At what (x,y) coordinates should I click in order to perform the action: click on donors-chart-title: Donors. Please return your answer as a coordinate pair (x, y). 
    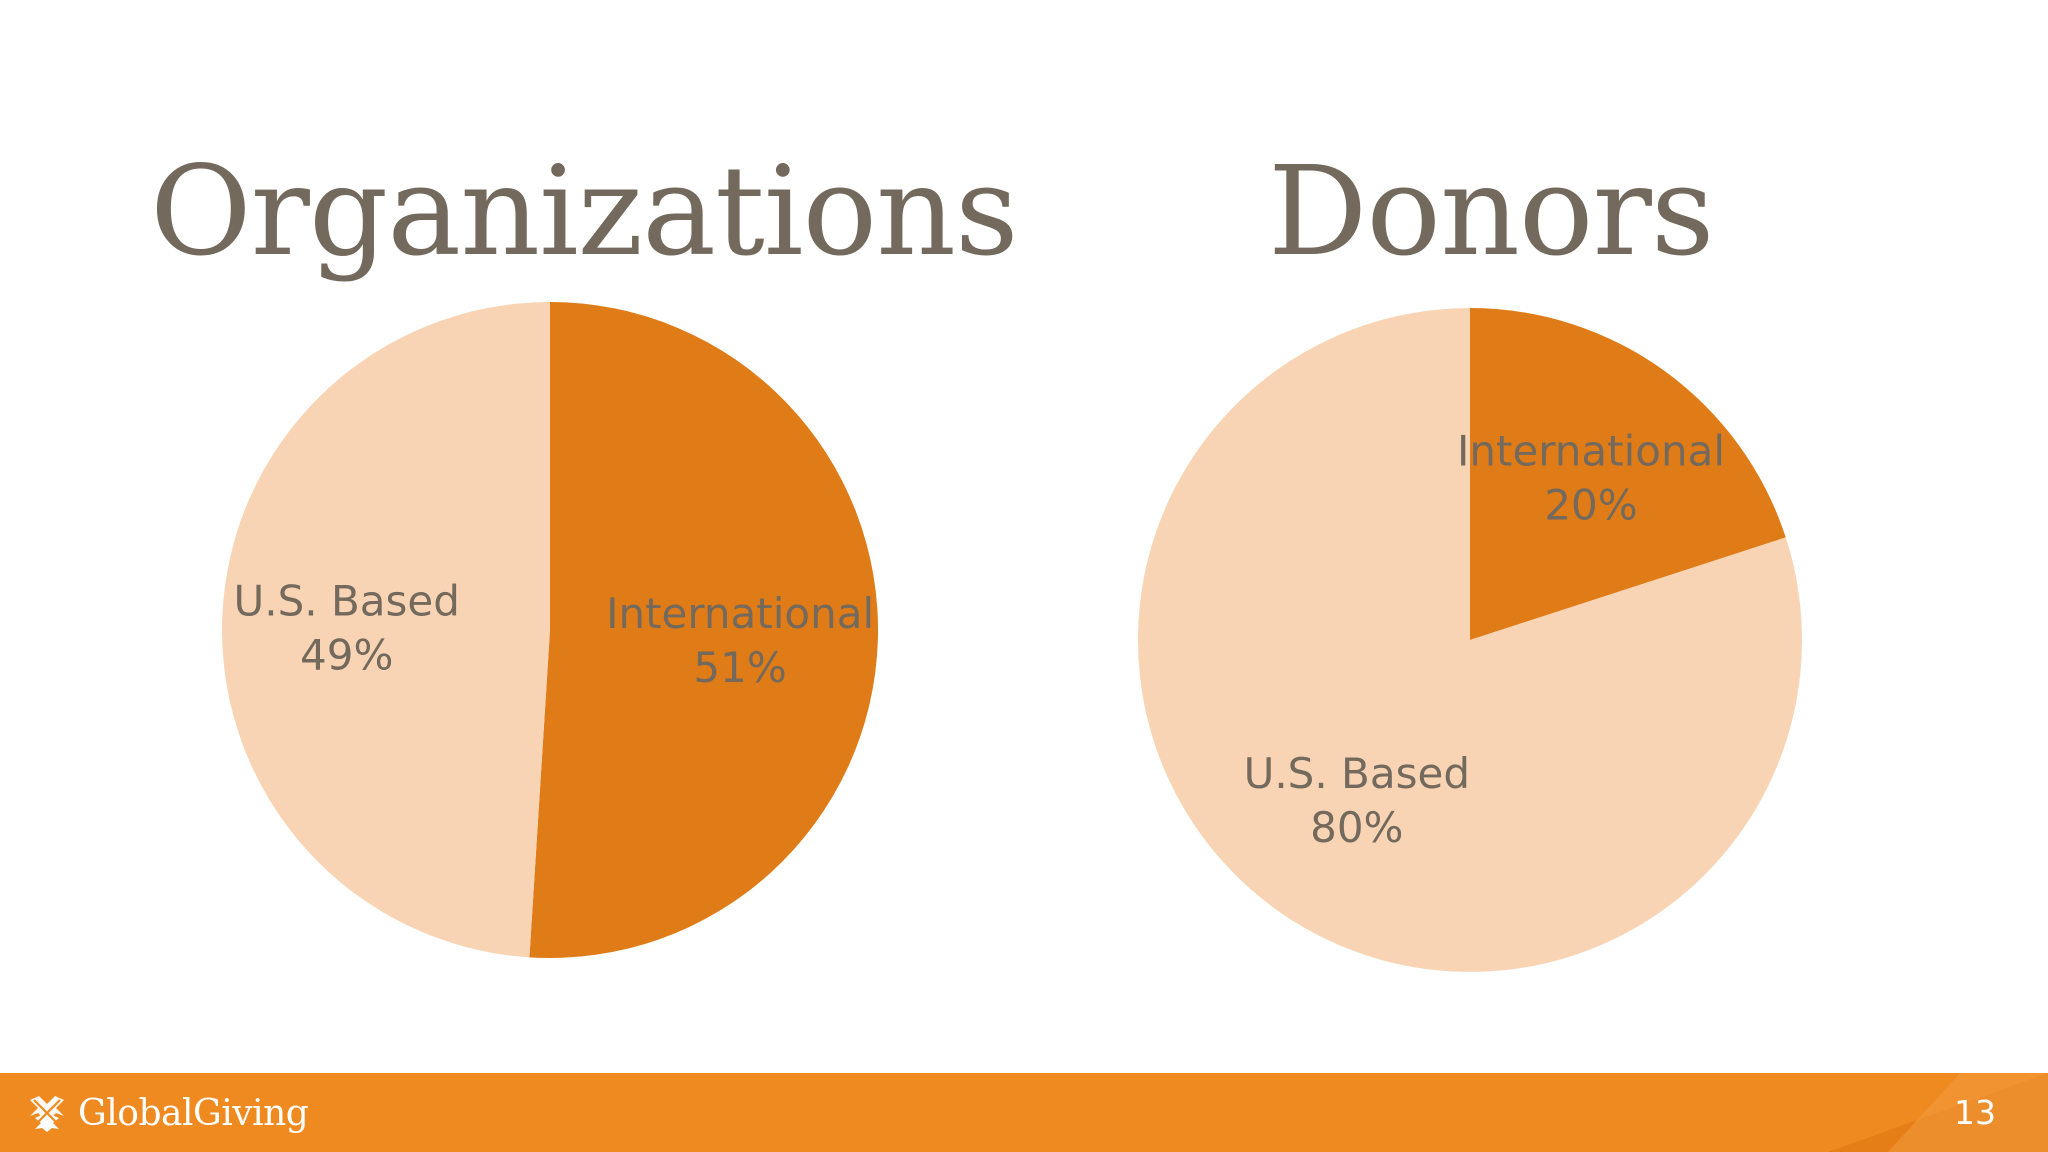
    Looking at the image, I should click on (1491, 212).